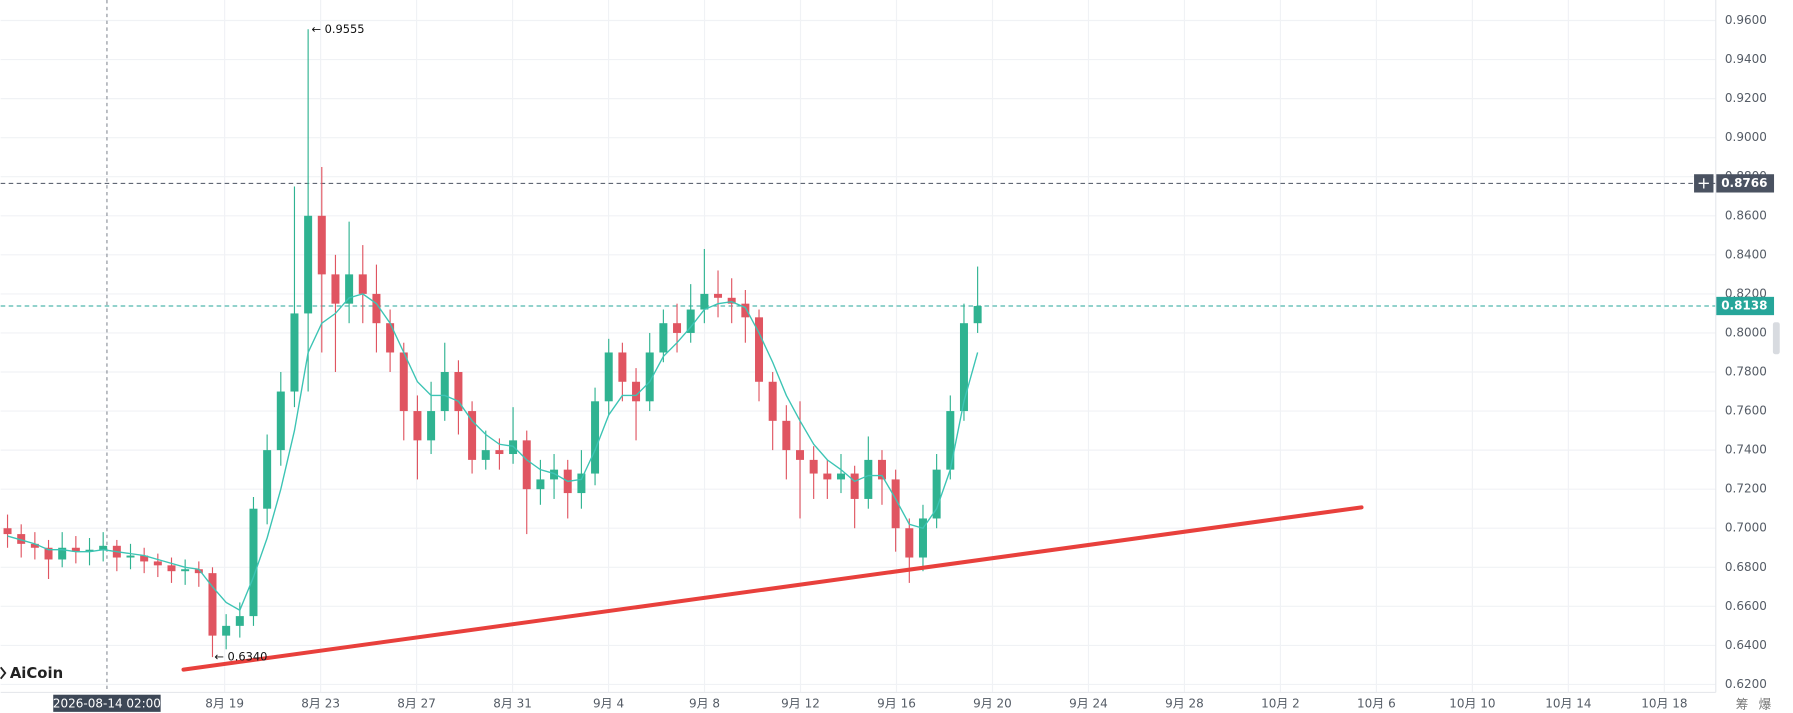 The image size is (1793, 713). I want to click on extreme-label: ← 0.6340, so click(240, 657).